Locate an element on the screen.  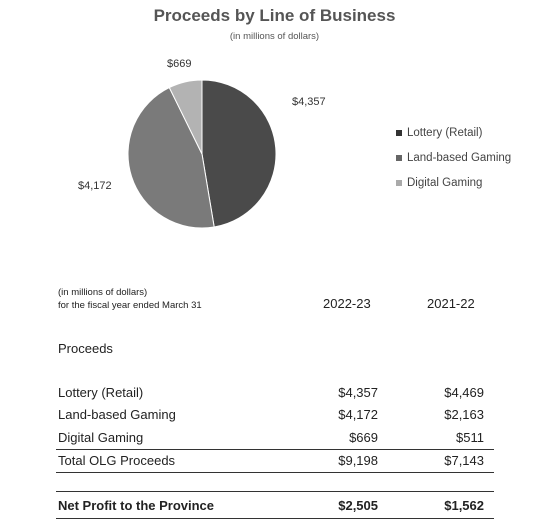
legend-swatch-digital is located at coordinates (399, 182).